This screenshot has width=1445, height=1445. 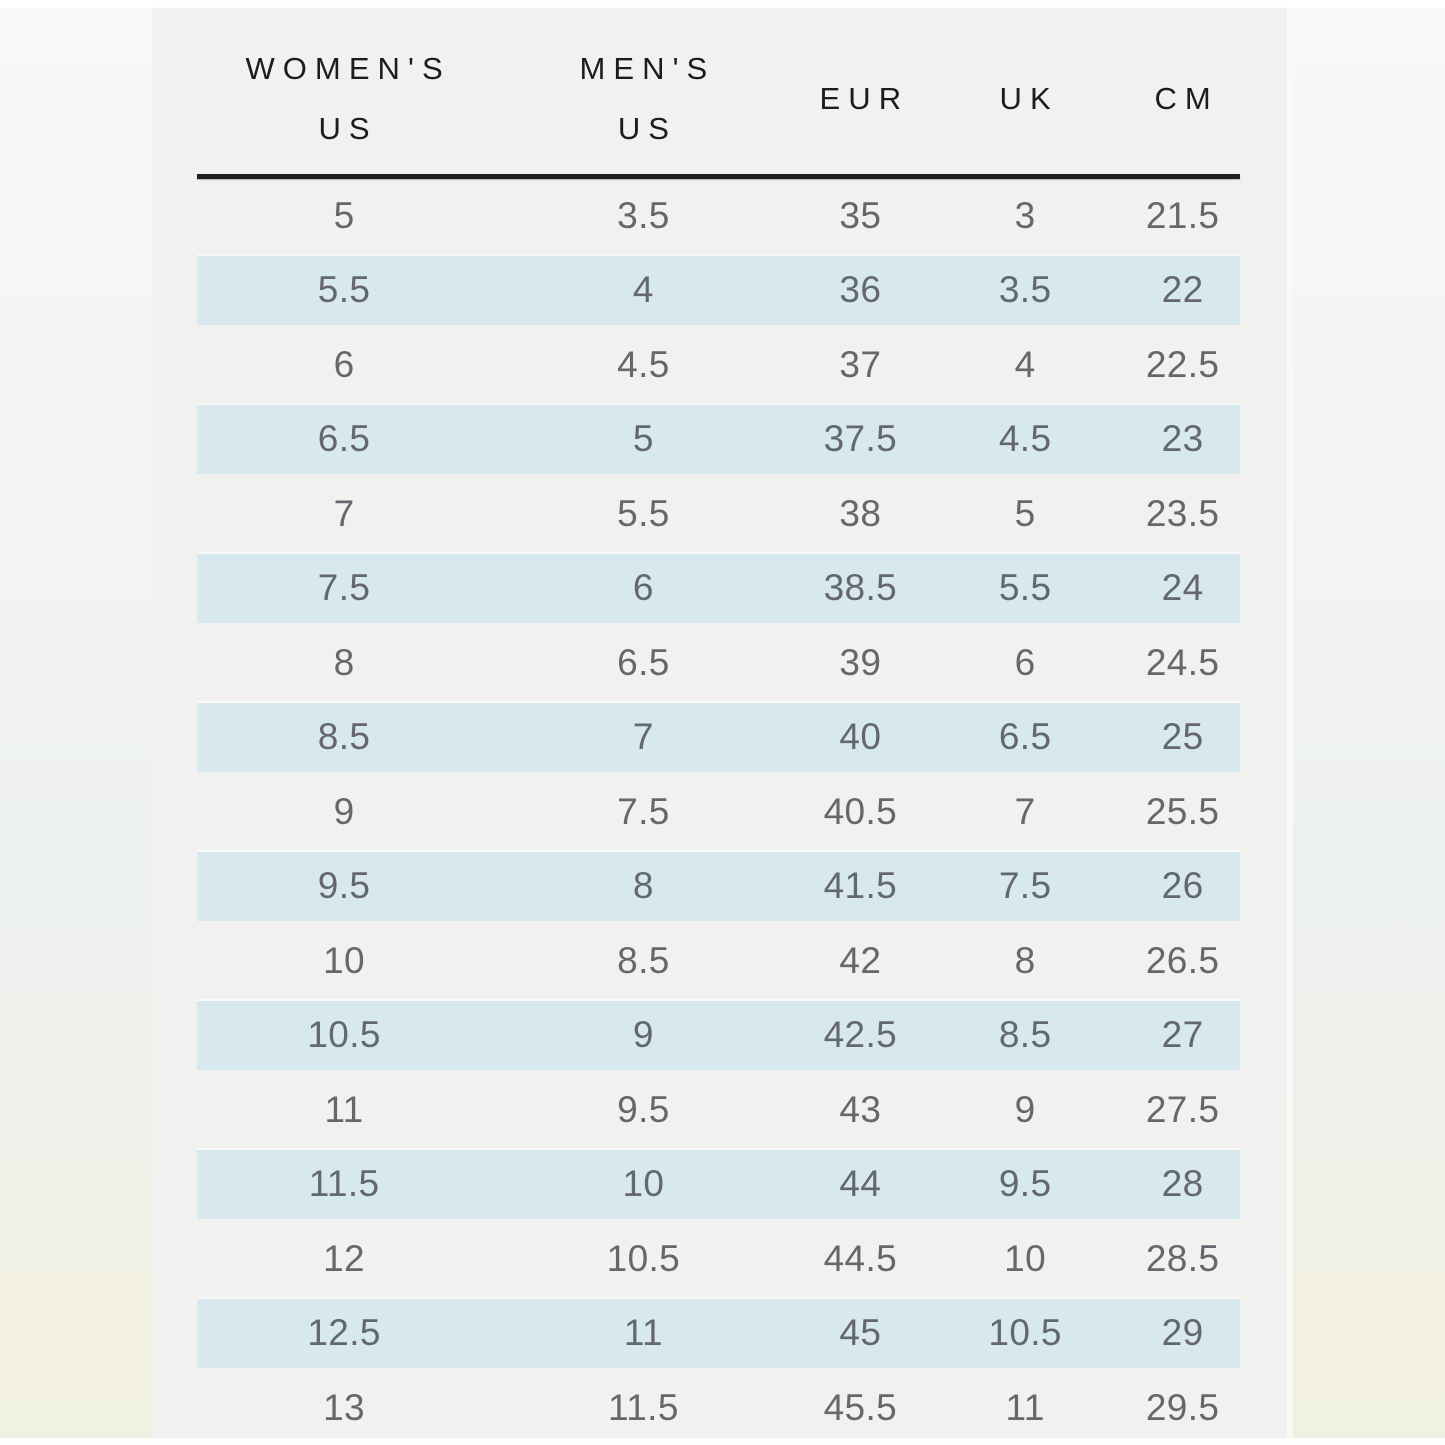 I want to click on cell-eur: 35, so click(x=860, y=215).